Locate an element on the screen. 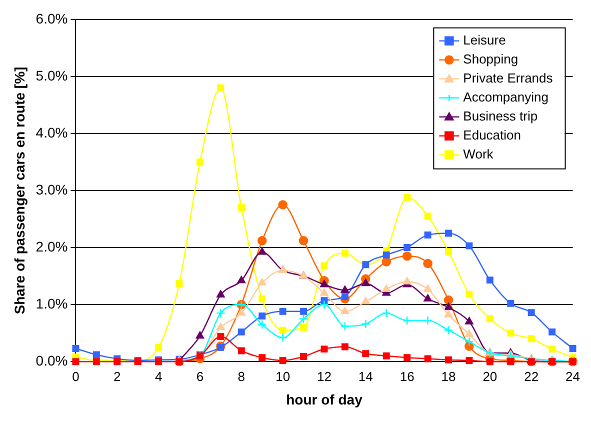  x-tick-label: 20 is located at coordinates (490, 376).